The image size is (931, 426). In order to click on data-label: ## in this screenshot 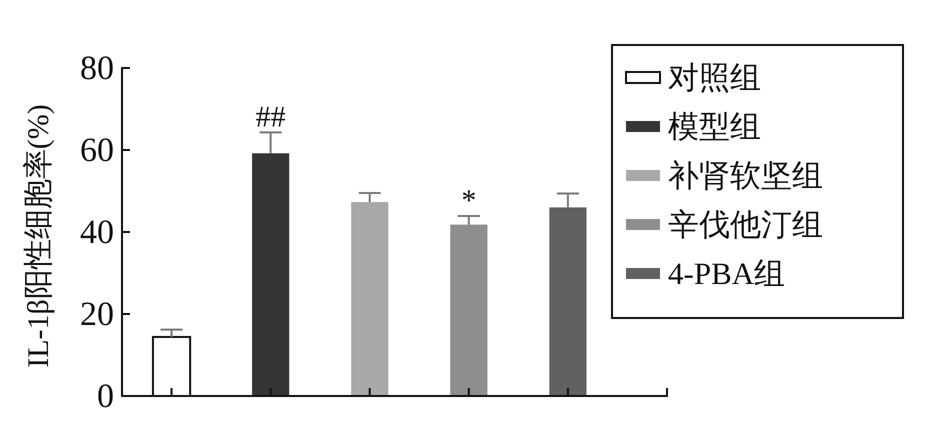, I will do `click(271, 117)`.